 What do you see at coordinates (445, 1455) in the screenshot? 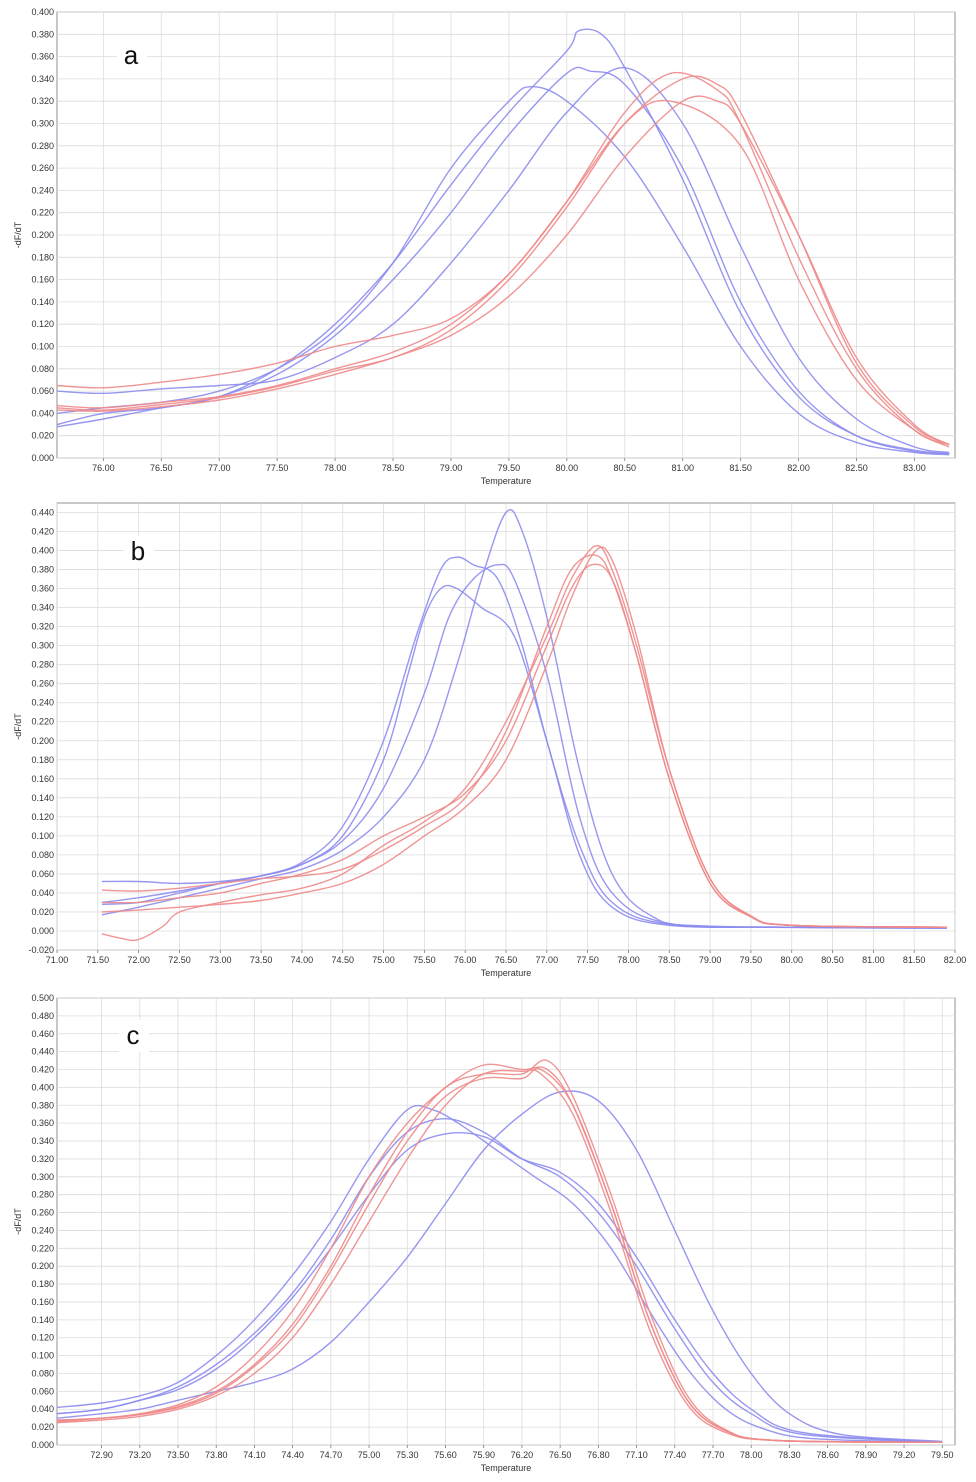
I see `x-tick-label: 75.60` at bounding box center [445, 1455].